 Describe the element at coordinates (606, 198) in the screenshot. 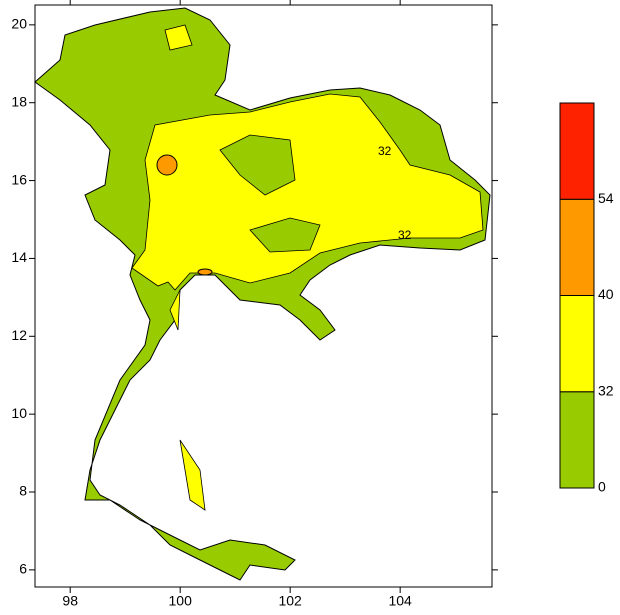

I see `legend-label: 54` at that location.